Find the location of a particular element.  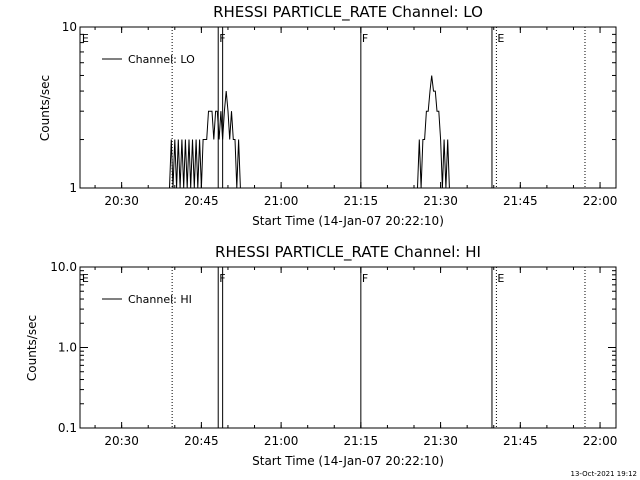

y-tick-label: 10 is located at coordinates (69, 27).